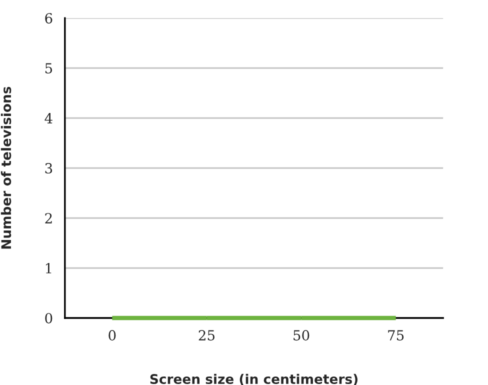  I want to click on y-tick-label: 1, so click(49, 268).